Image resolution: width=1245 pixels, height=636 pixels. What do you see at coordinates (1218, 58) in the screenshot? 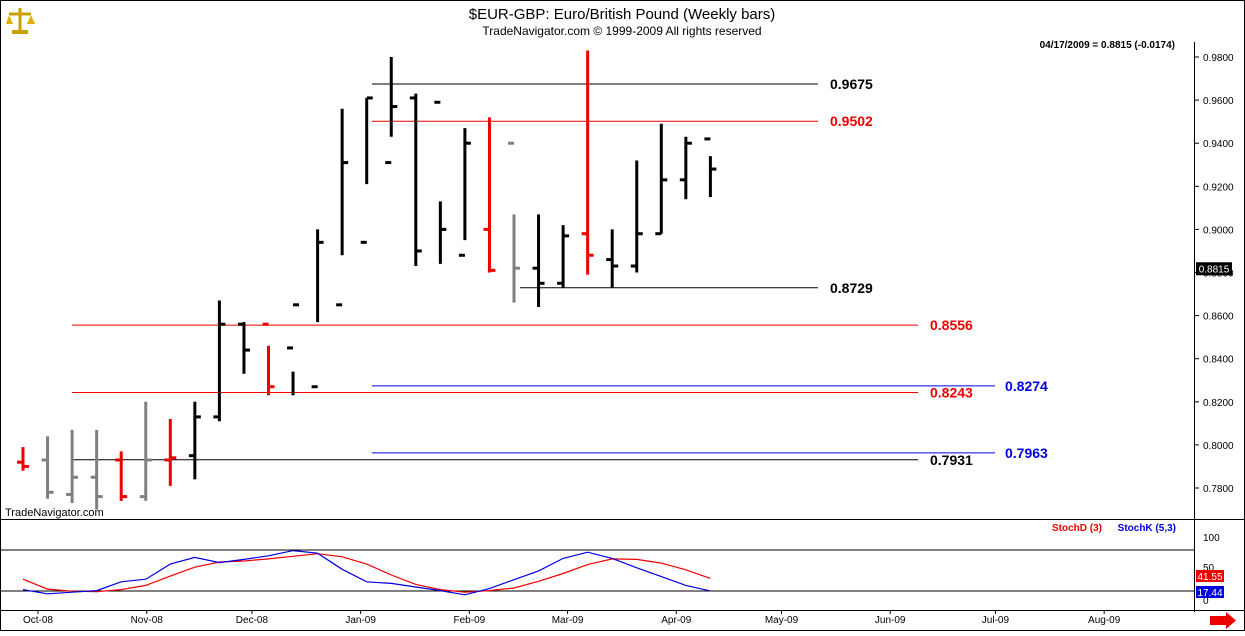
I see `price-tick-label: 0.9800` at bounding box center [1218, 58].